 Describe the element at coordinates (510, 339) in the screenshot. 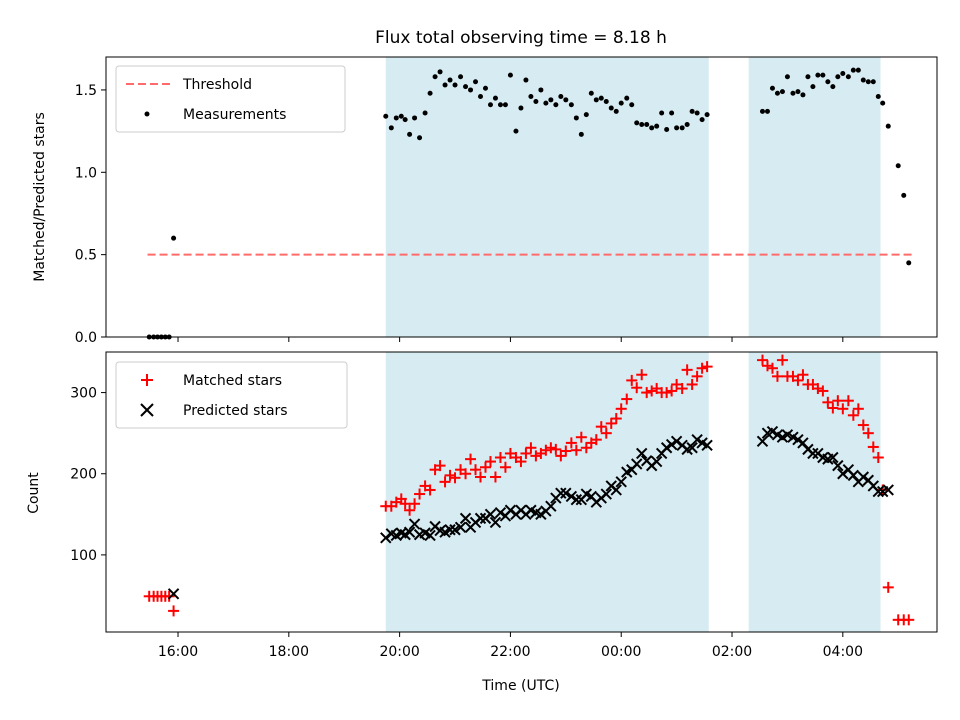

I see `top-x-ticks` at that location.